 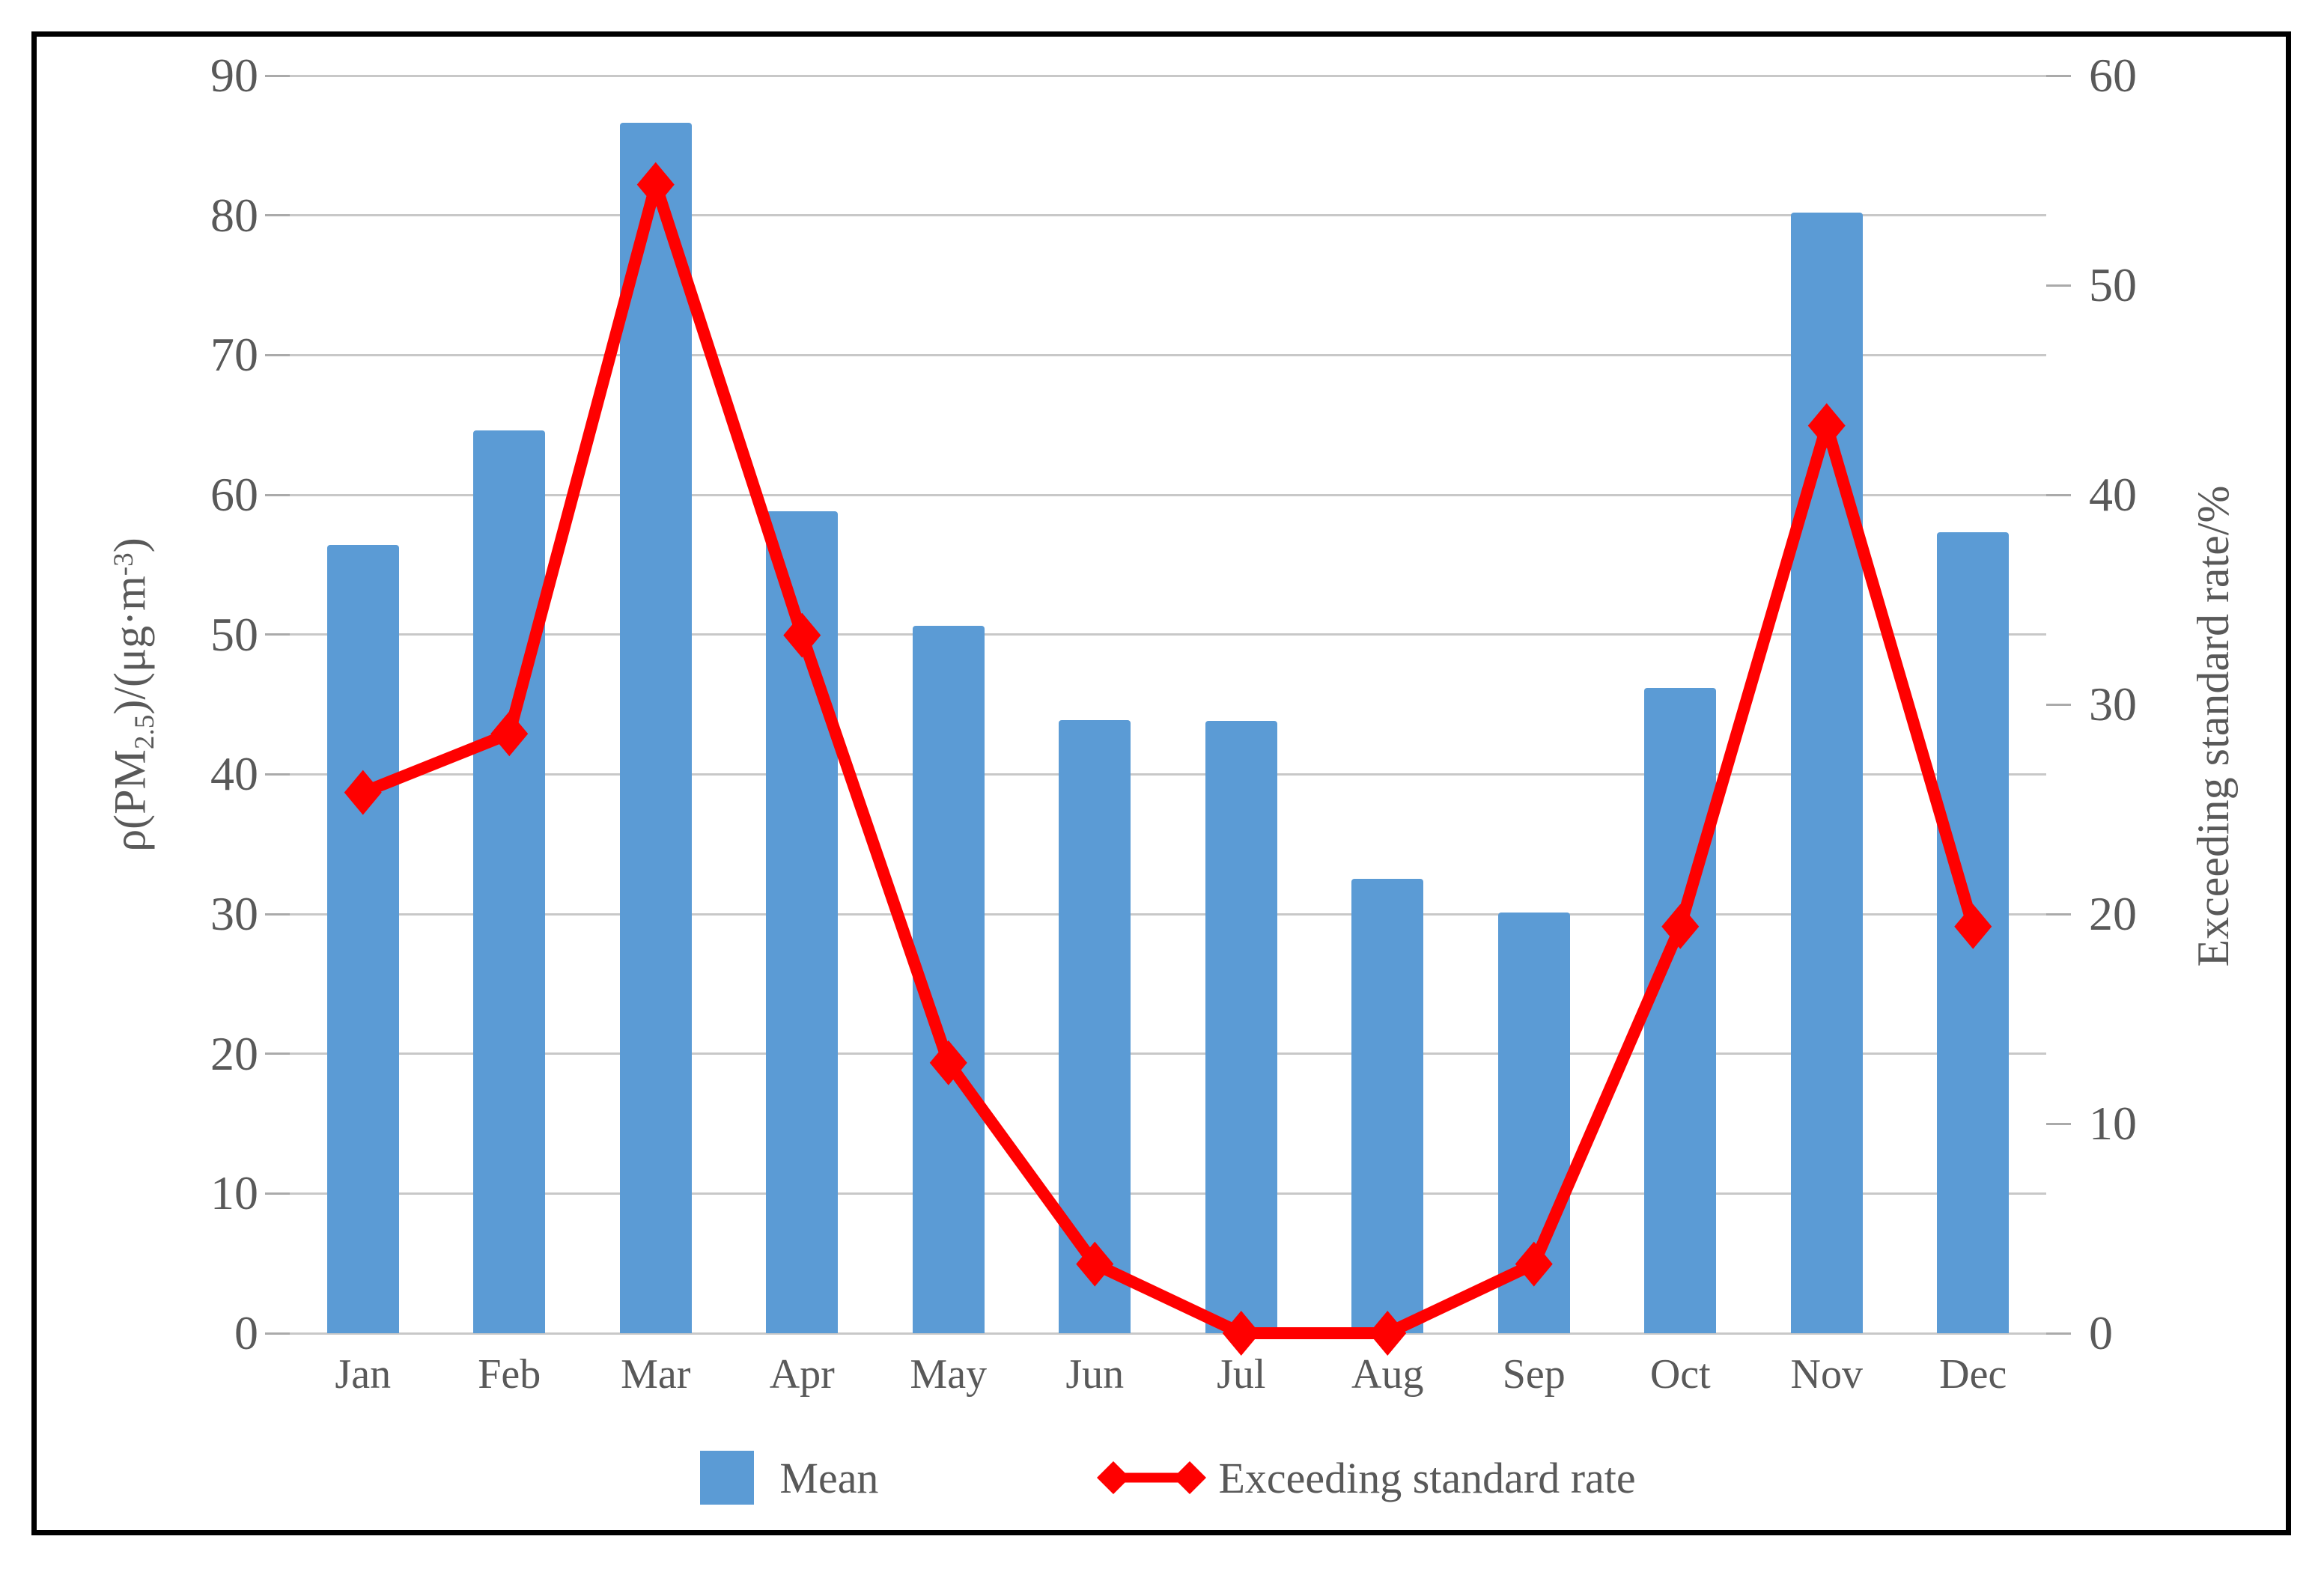 I want to click on bar-jan, so click(x=362, y=939).